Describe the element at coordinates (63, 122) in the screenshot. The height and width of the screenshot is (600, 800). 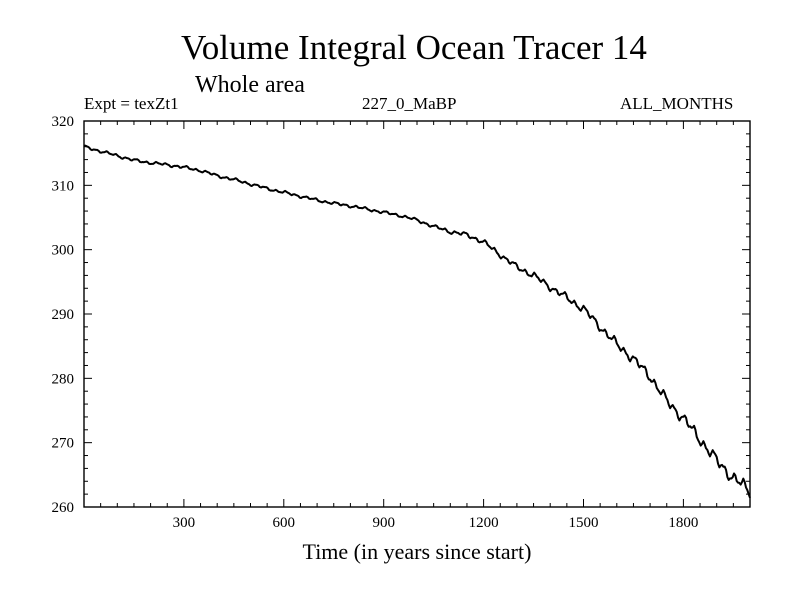
I see `y-tick-label: 320` at that location.